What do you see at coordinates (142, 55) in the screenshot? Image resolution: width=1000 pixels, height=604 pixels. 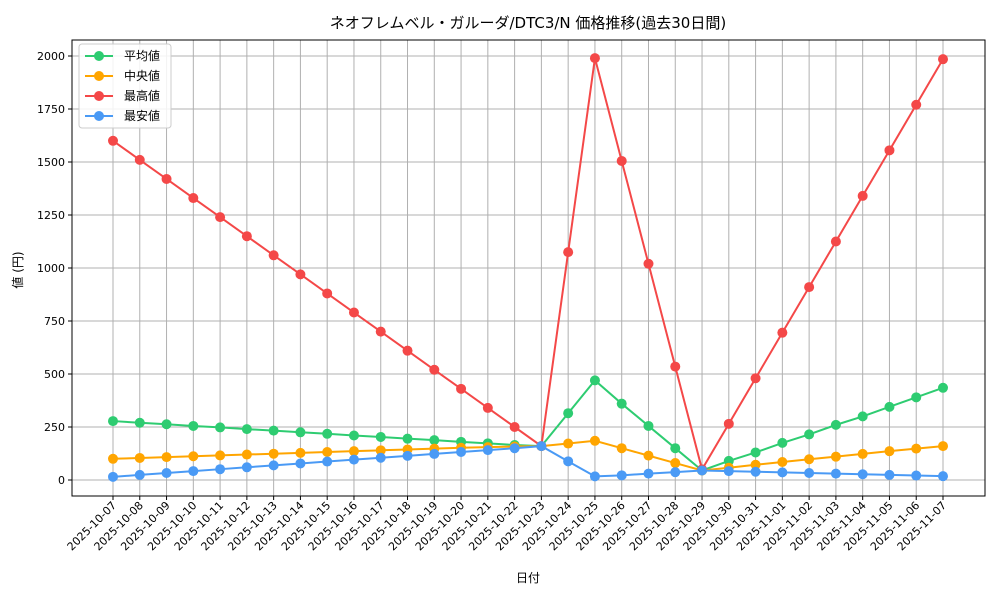 I see `legend-label: 平均値` at bounding box center [142, 55].